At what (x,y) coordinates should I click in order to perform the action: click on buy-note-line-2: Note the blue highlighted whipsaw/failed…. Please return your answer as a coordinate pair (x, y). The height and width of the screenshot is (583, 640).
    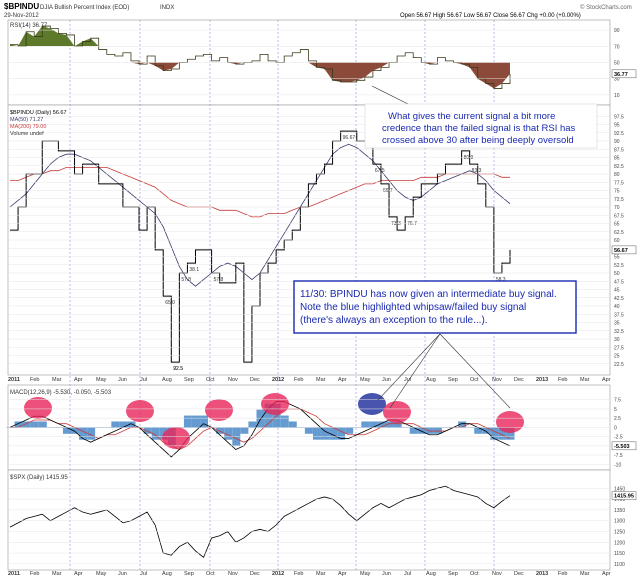
    Looking at the image, I should click on (413, 307).